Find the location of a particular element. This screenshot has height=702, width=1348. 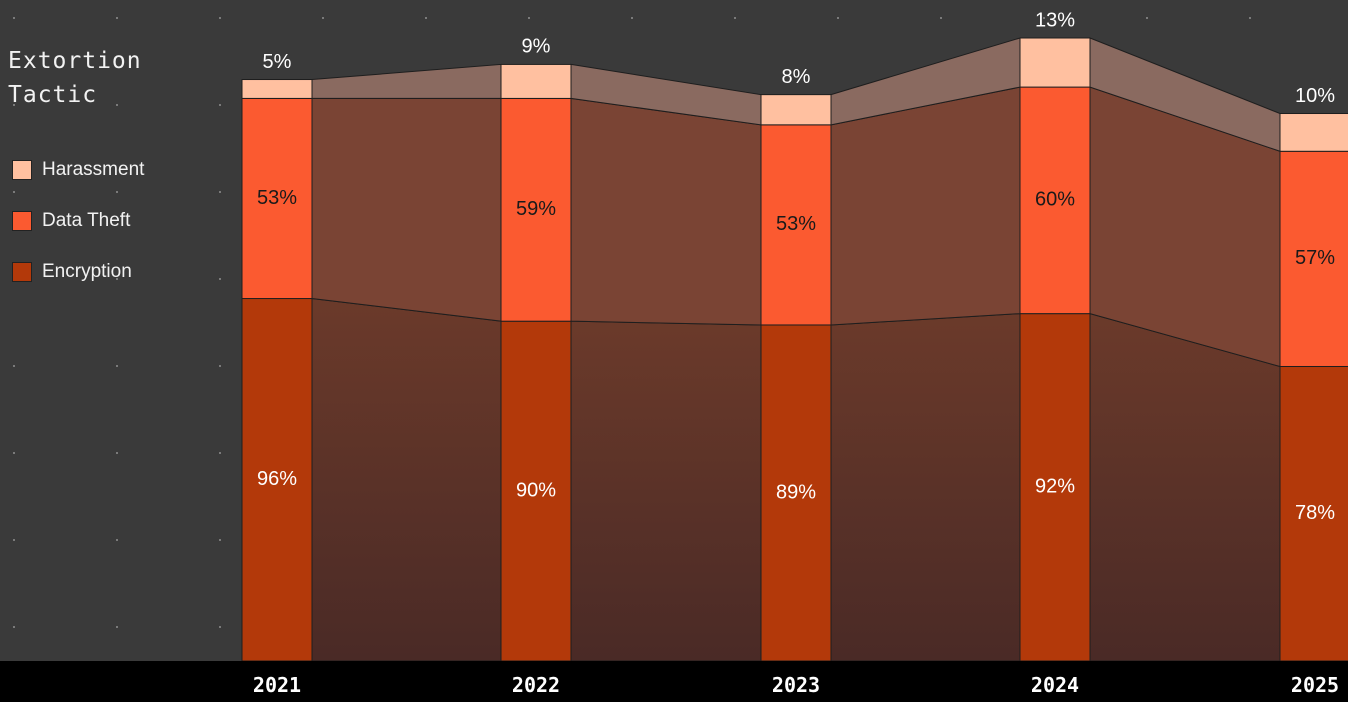

x-axis-band is located at coordinates (674, 681).